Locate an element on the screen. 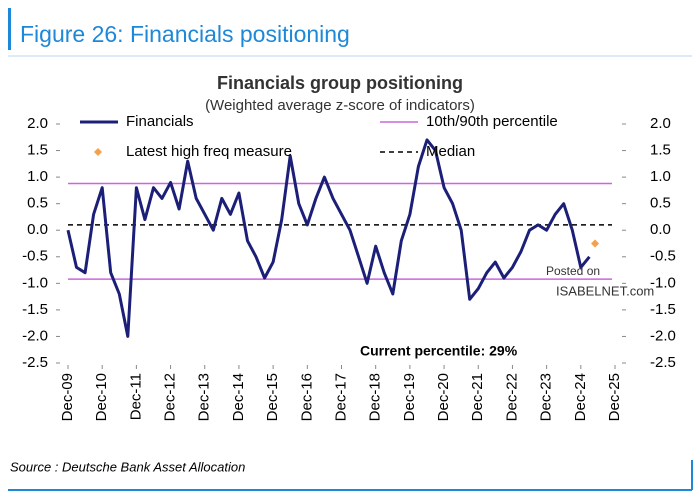  legend-label: Median is located at coordinates (450, 151).